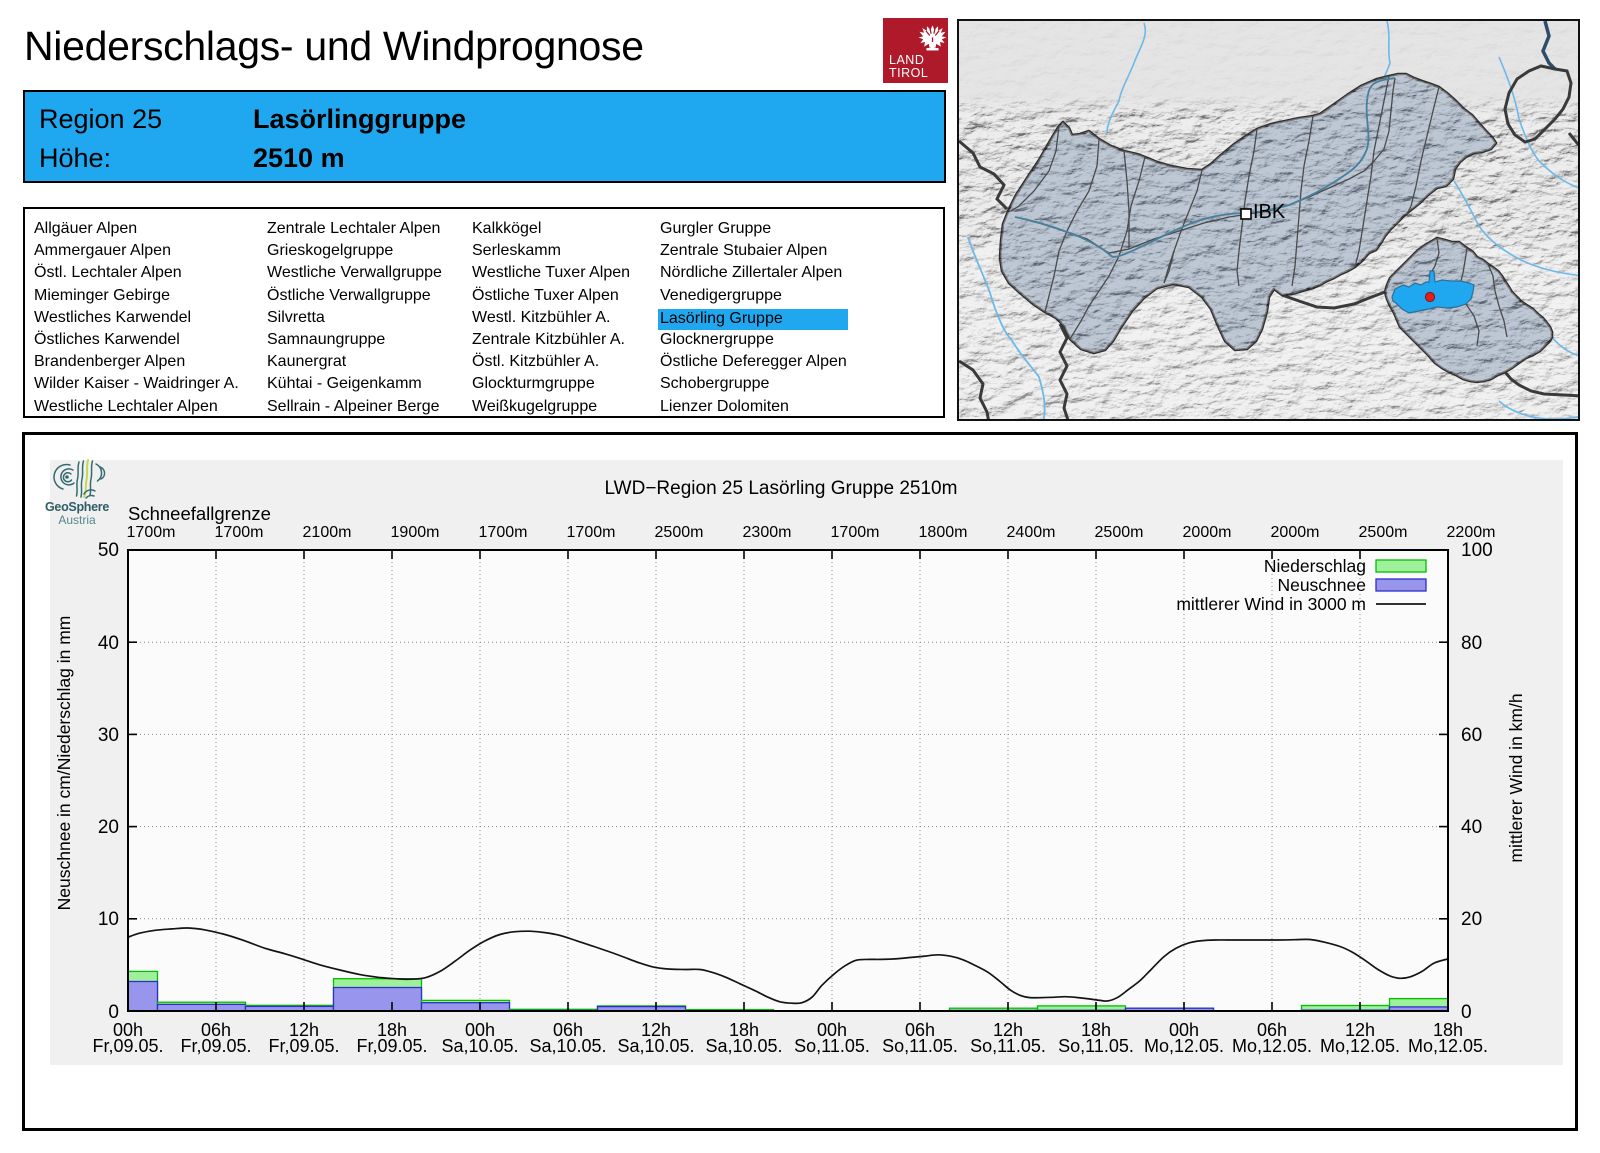  What do you see at coordinates (906, 60) in the screenshot?
I see `svg-text: LAND` at bounding box center [906, 60].